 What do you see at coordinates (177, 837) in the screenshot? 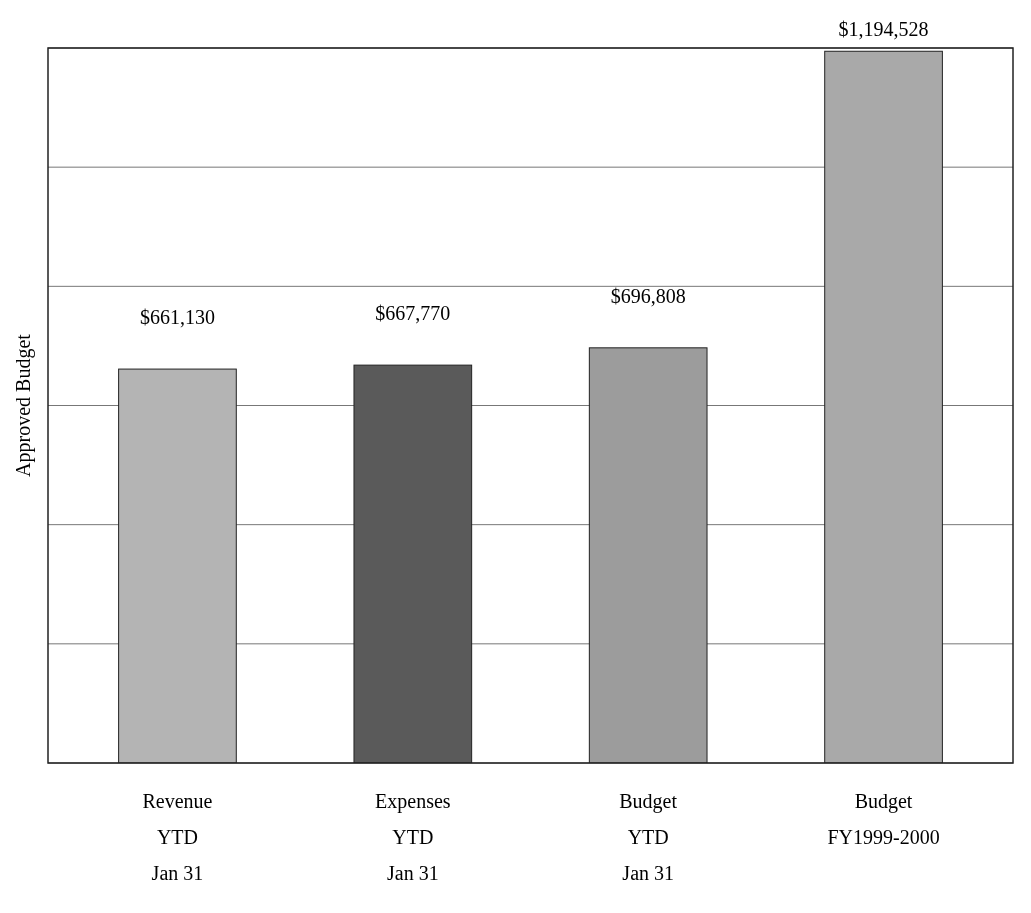
I see `x-tick-label: Revenue YTD Jan 31` at bounding box center [177, 837].